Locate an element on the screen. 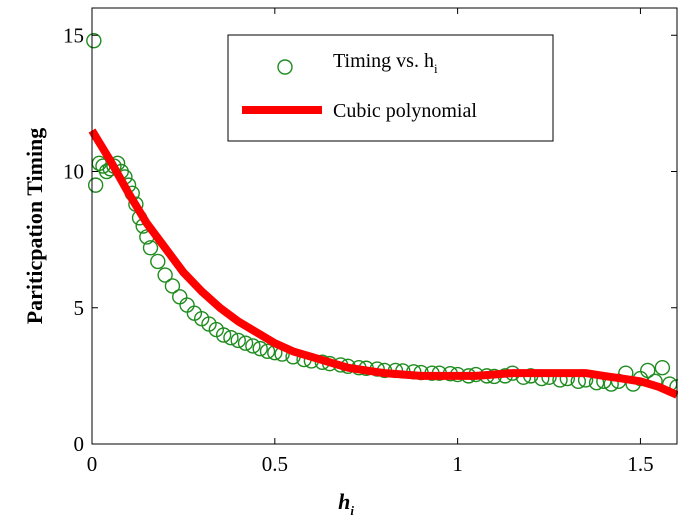 This screenshot has width=678, height=519. legend: Timing vs. hi Cubic polynomial is located at coordinates (390, 88).